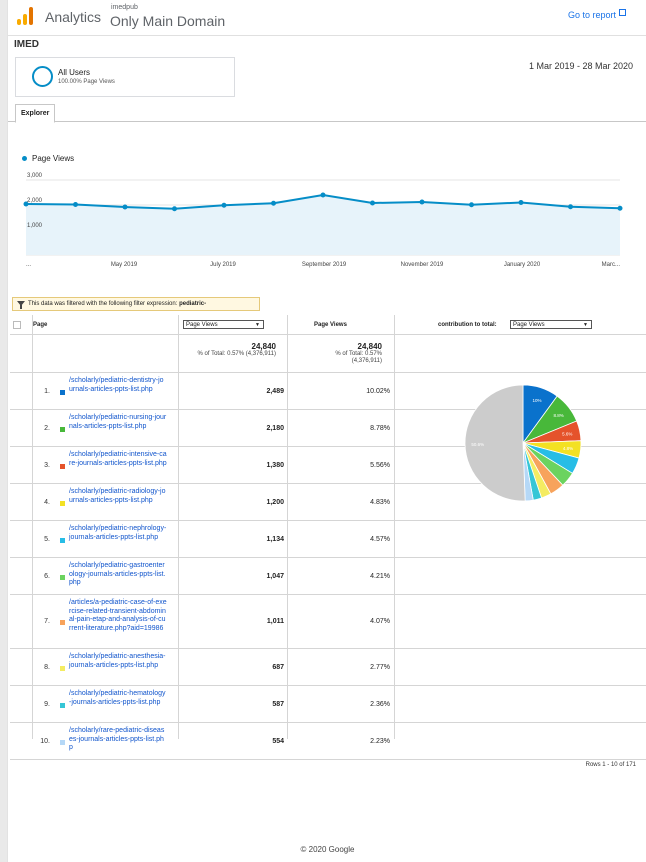 The width and height of the screenshot is (646, 862). I want to click on col-header-page: Page, so click(40, 325).